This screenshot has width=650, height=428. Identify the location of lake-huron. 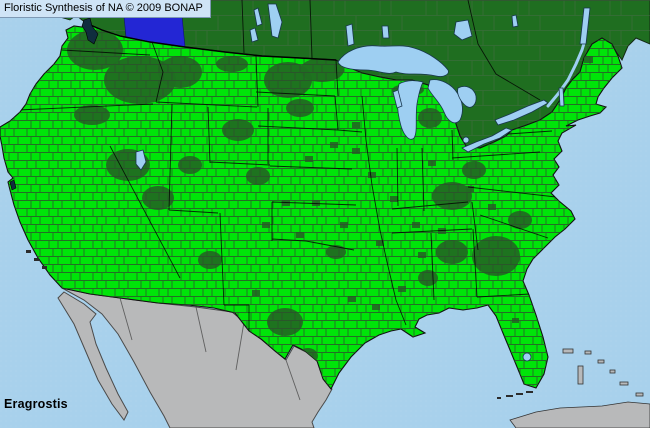
(445, 101).